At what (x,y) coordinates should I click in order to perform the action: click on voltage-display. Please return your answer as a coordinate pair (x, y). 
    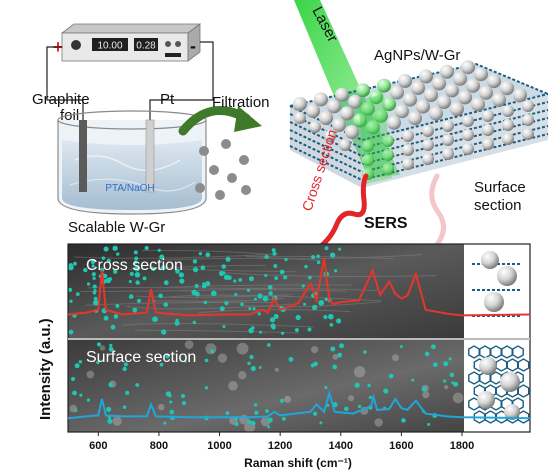
    Looking at the image, I should click on (110, 44).